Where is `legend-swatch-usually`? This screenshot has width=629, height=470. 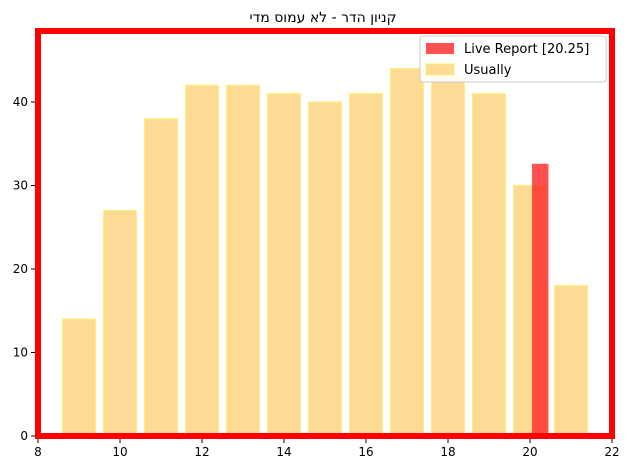 legend-swatch-usually is located at coordinates (440, 69).